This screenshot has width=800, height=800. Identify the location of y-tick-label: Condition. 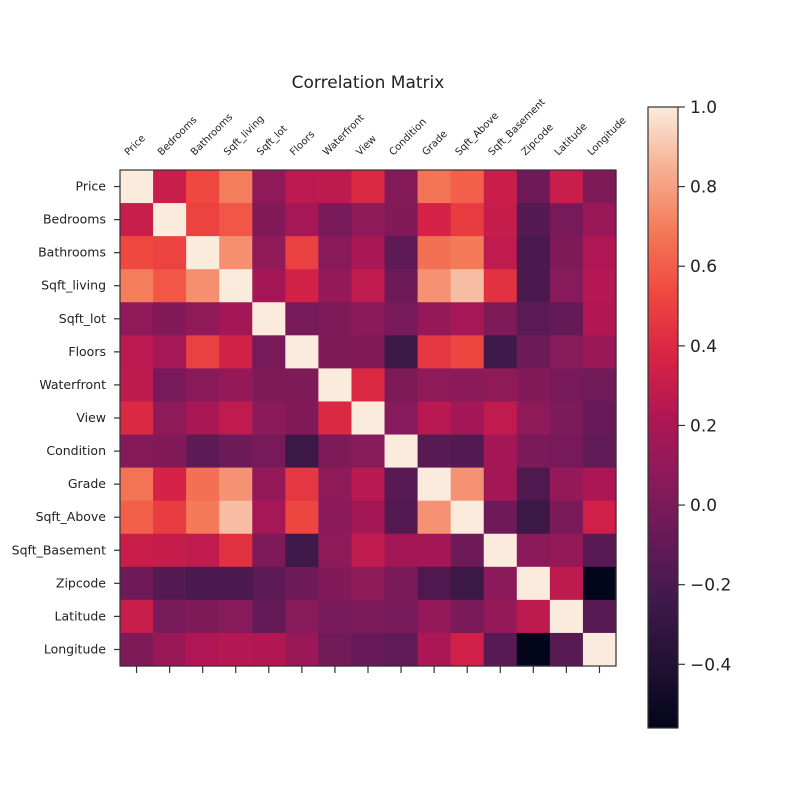
(76, 450).